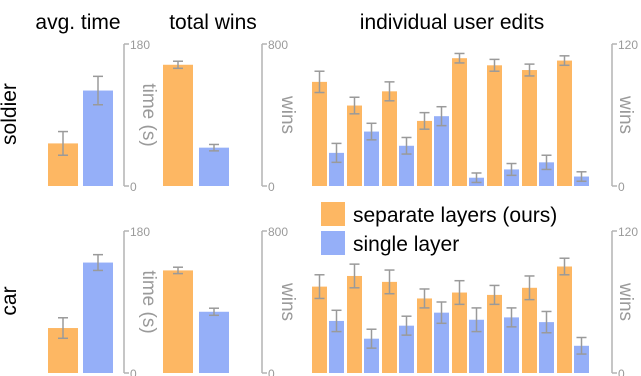 The height and width of the screenshot is (376, 641). What do you see at coordinates (10, 300) in the screenshot?
I see `row-label-car: car` at bounding box center [10, 300].